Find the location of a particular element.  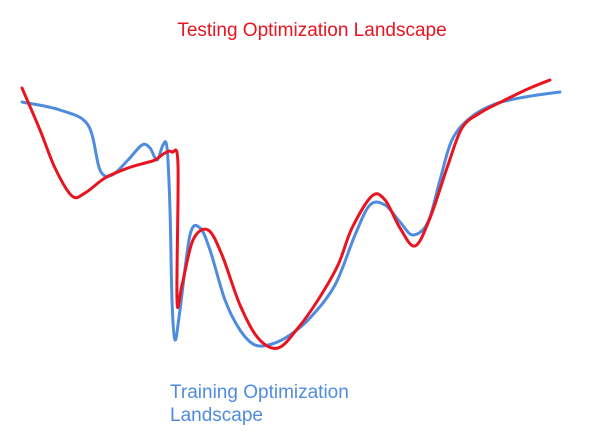

testing-landscape-label: Testing Optimization Landscape is located at coordinates (312, 30).